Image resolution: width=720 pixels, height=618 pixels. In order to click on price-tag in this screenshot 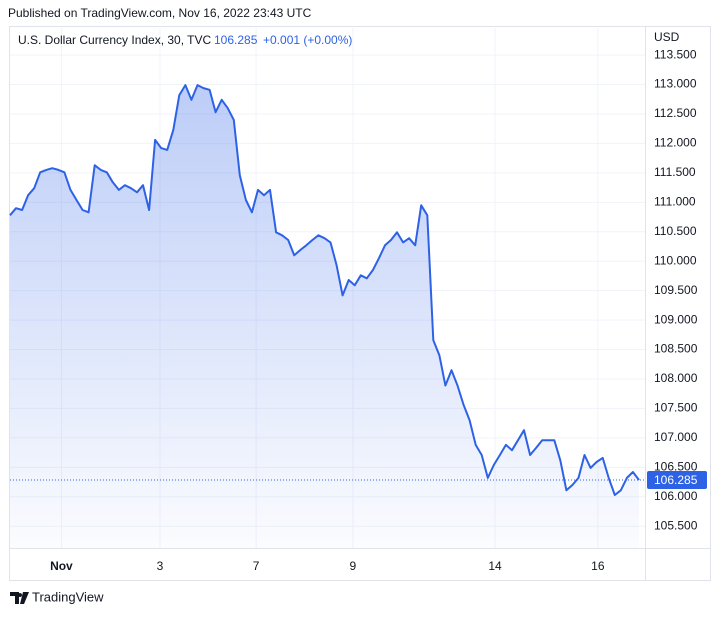, I will do `click(677, 479)`.